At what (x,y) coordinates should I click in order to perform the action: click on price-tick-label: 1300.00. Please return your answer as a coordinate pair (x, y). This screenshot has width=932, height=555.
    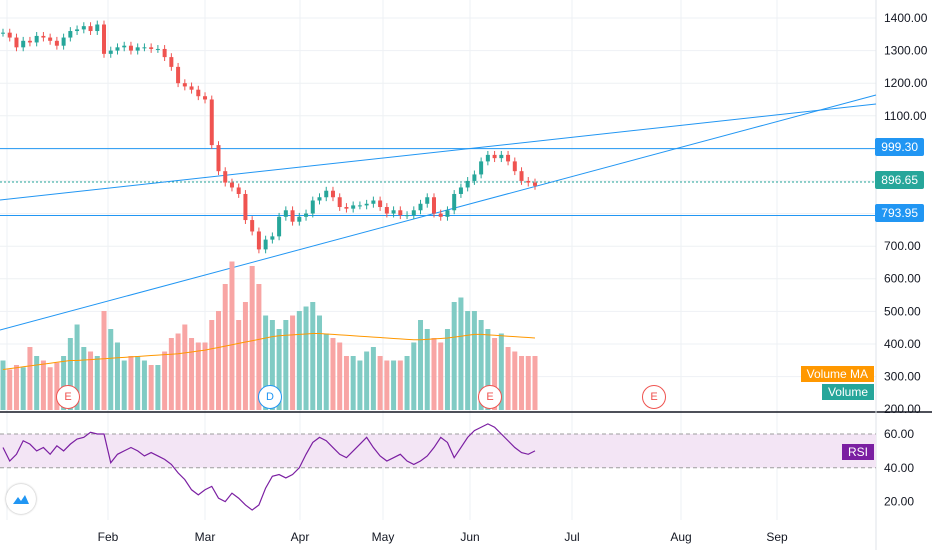
    Looking at the image, I should click on (906, 51).